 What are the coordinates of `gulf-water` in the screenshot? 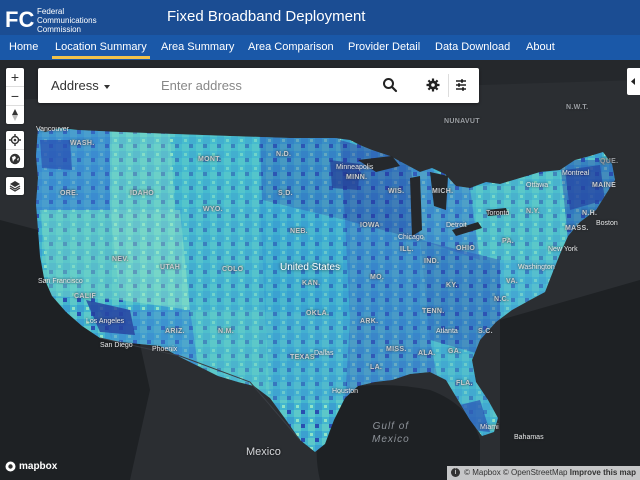 It's located at (398, 432).